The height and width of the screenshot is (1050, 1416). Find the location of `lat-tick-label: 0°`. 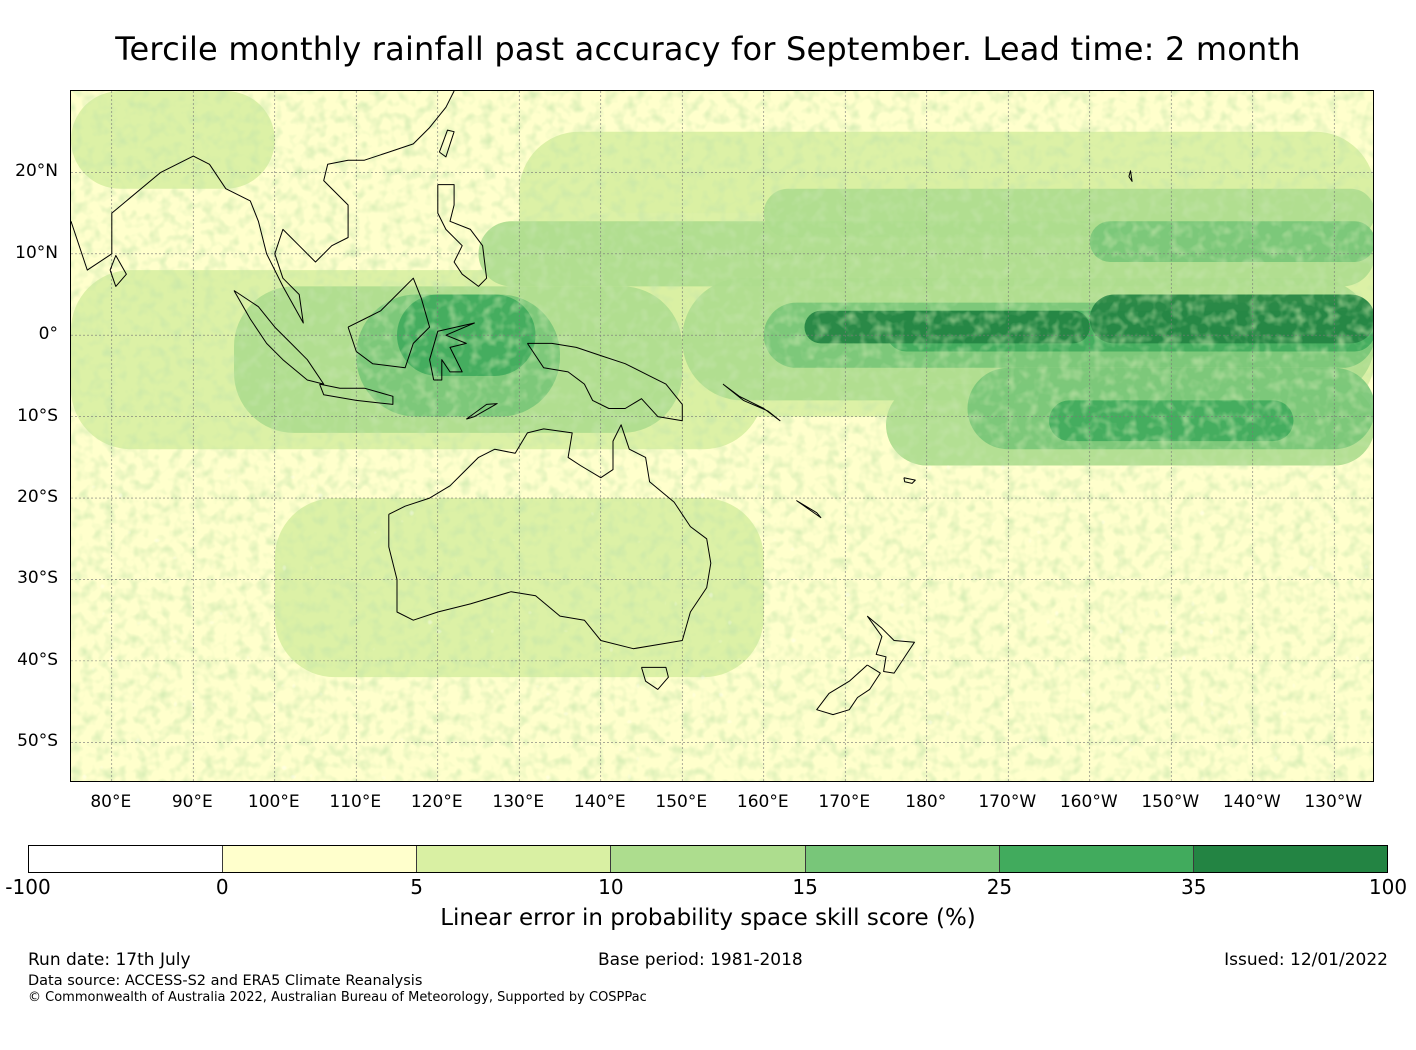

lat-tick-label: 0° is located at coordinates (48, 334).